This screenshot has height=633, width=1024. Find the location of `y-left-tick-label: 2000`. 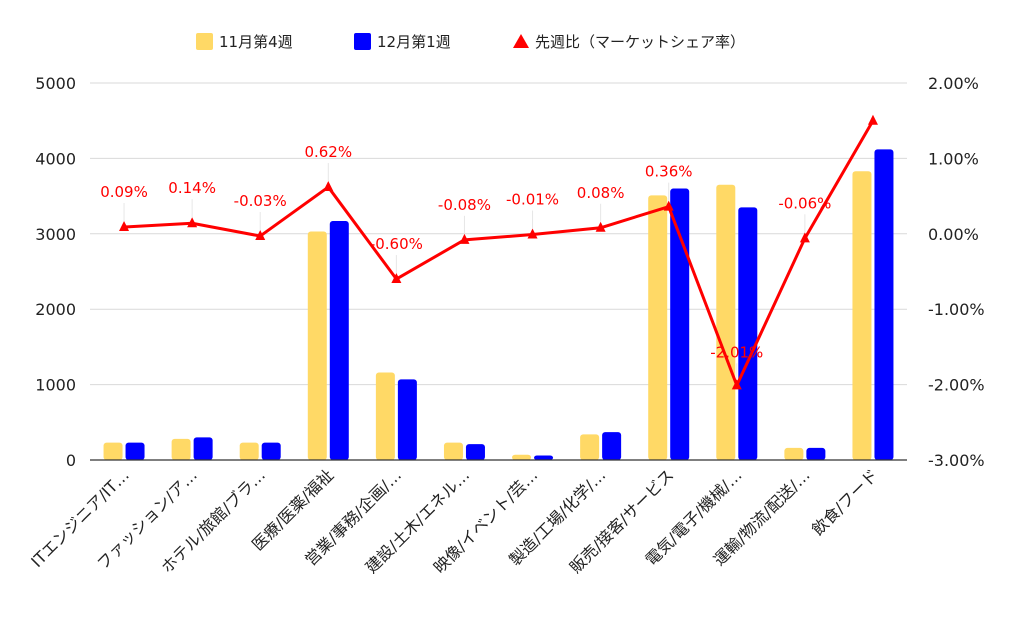

y-left-tick-label: 2000 is located at coordinates (55, 309).